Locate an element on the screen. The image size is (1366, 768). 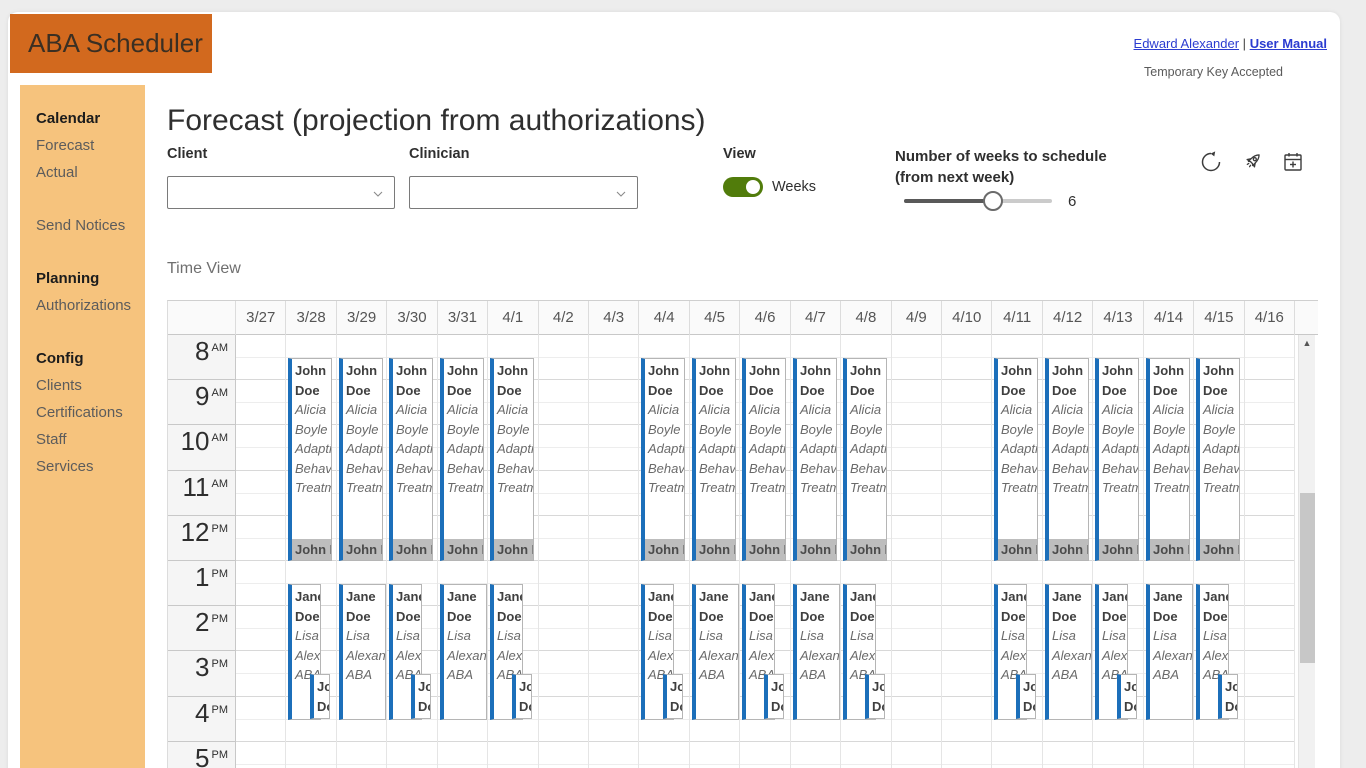
hour-row is located at coordinates (765, 755).